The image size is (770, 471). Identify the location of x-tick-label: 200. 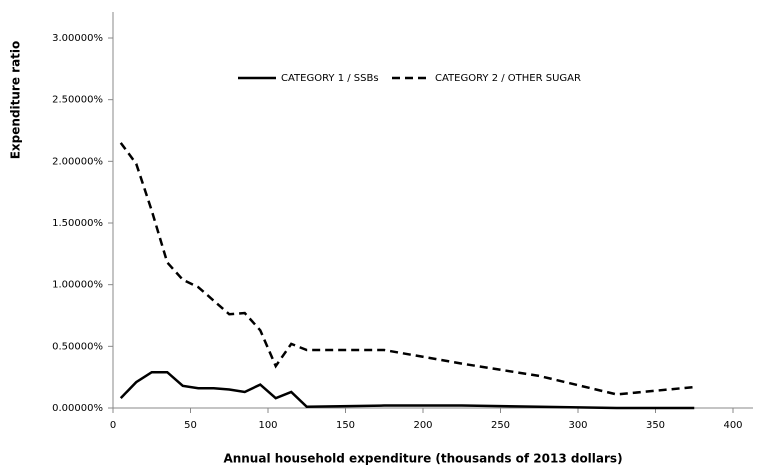
(422, 425).